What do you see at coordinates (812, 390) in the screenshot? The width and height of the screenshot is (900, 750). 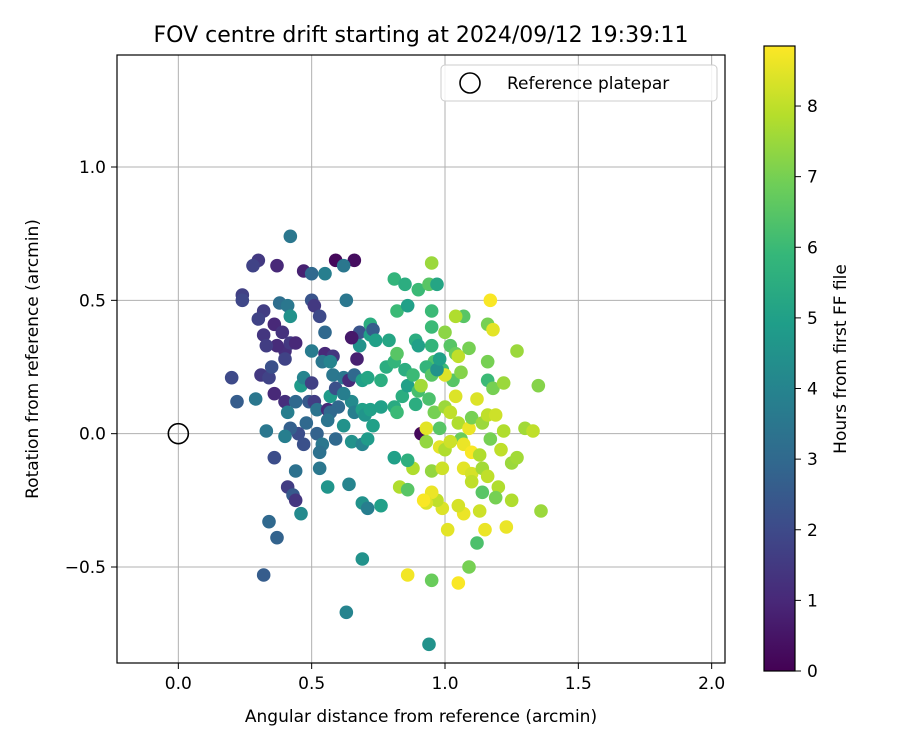 I see `colorbar-tick-label: 4` at bounding box center [812, 390].